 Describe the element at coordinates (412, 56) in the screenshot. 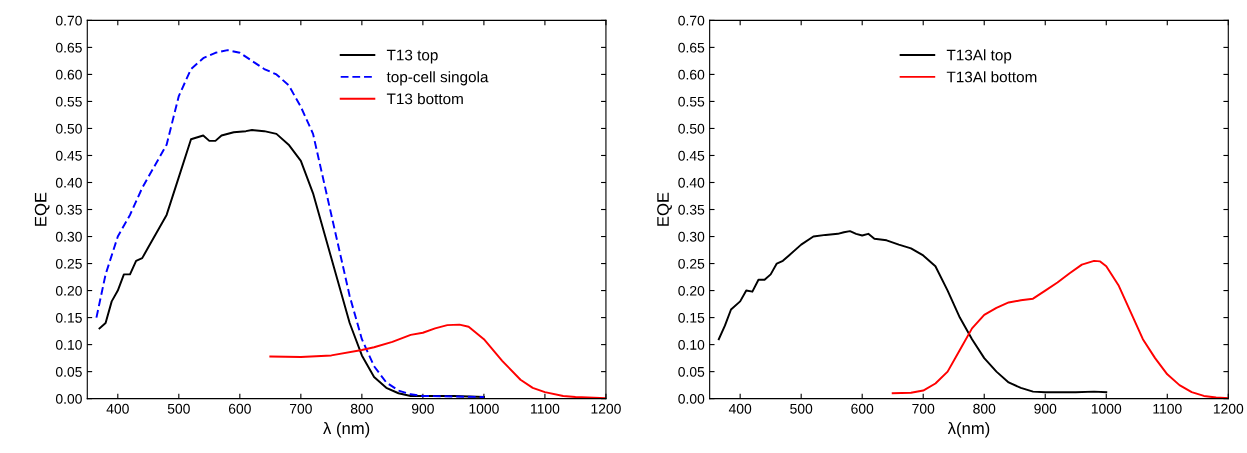

I see `legend-label: T13 top` at that location.